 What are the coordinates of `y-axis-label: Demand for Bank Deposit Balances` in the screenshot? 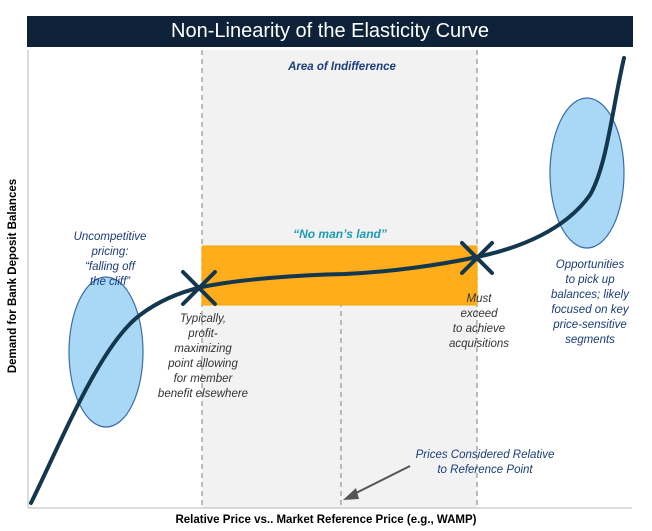 It's located at (13, 276).